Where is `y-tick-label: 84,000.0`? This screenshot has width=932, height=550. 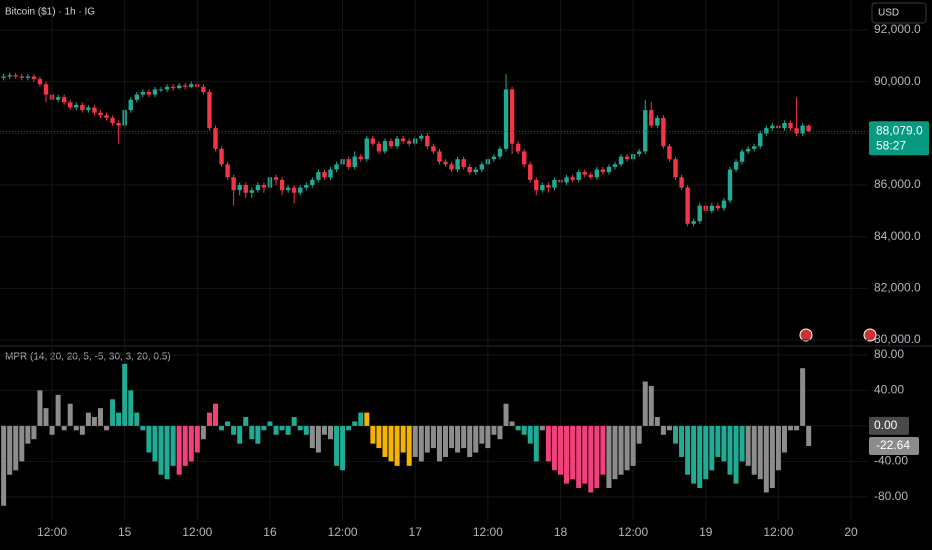
y-tick-label: 84,000.0 is located at coordinates (897, 236).